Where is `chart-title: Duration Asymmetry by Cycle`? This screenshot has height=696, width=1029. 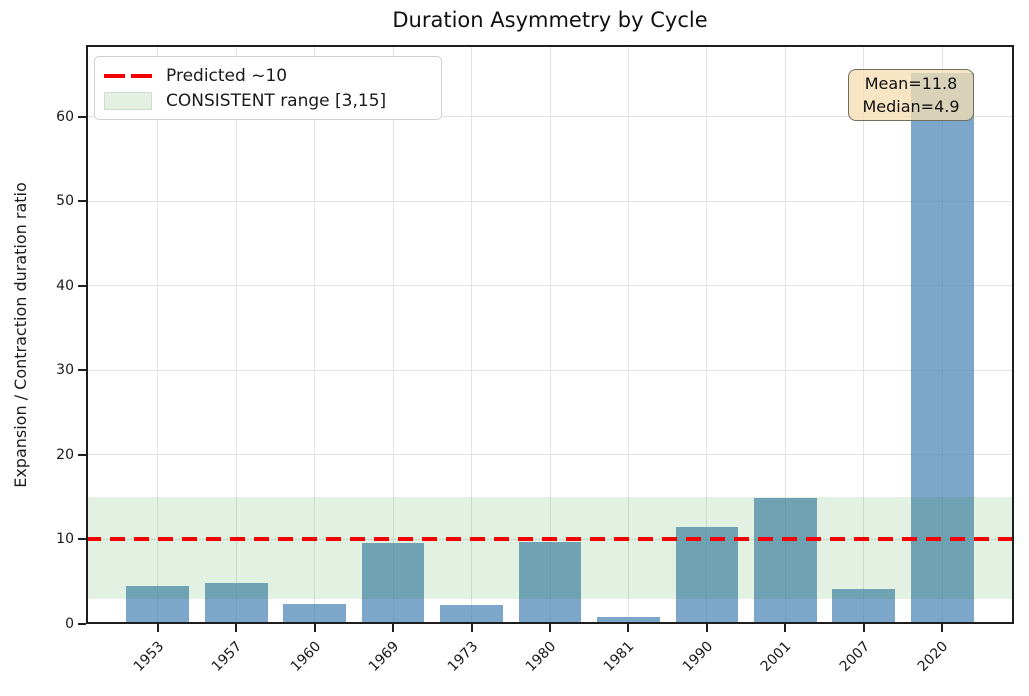 chart-title: Duration Asymmetry by Cycle is located at coordinates (550, 20).